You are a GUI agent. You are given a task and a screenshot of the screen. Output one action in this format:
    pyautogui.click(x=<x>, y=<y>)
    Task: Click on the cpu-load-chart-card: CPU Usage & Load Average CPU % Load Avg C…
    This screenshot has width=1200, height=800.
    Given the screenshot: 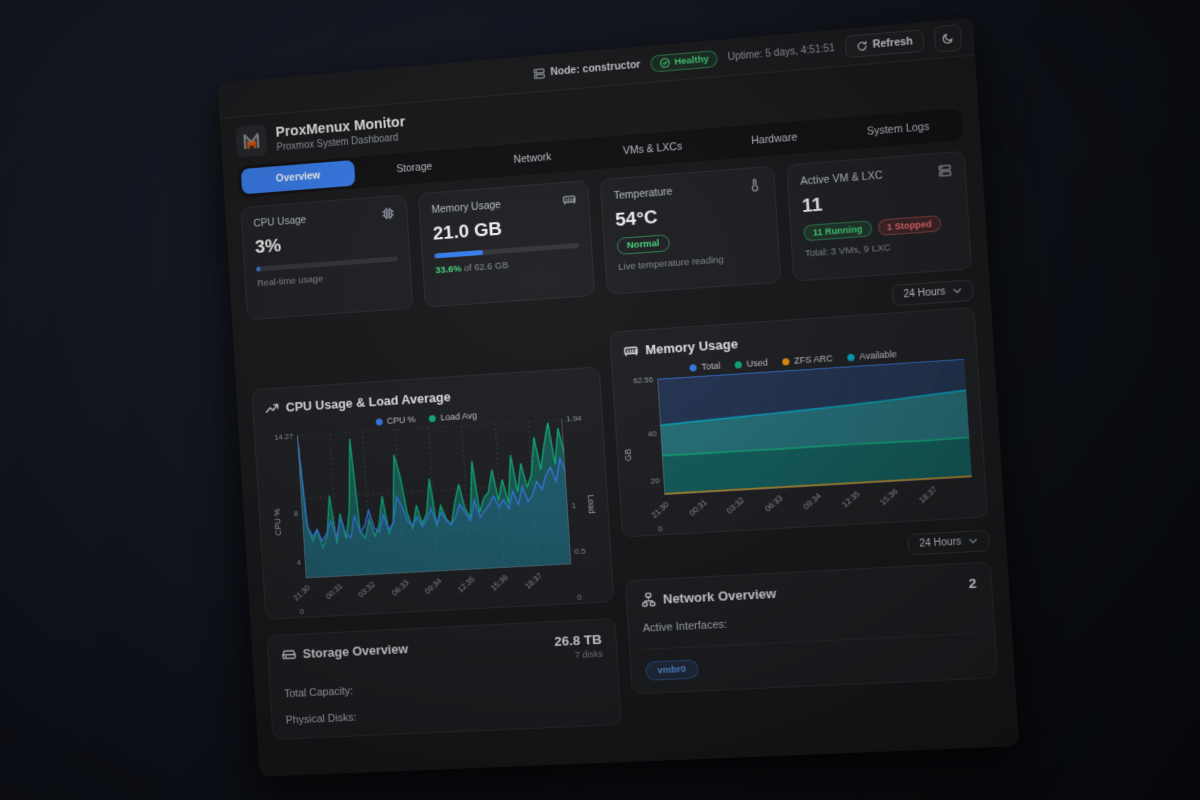 What is the action you would take?
    pyautogui.click(x=433, y=493)
    